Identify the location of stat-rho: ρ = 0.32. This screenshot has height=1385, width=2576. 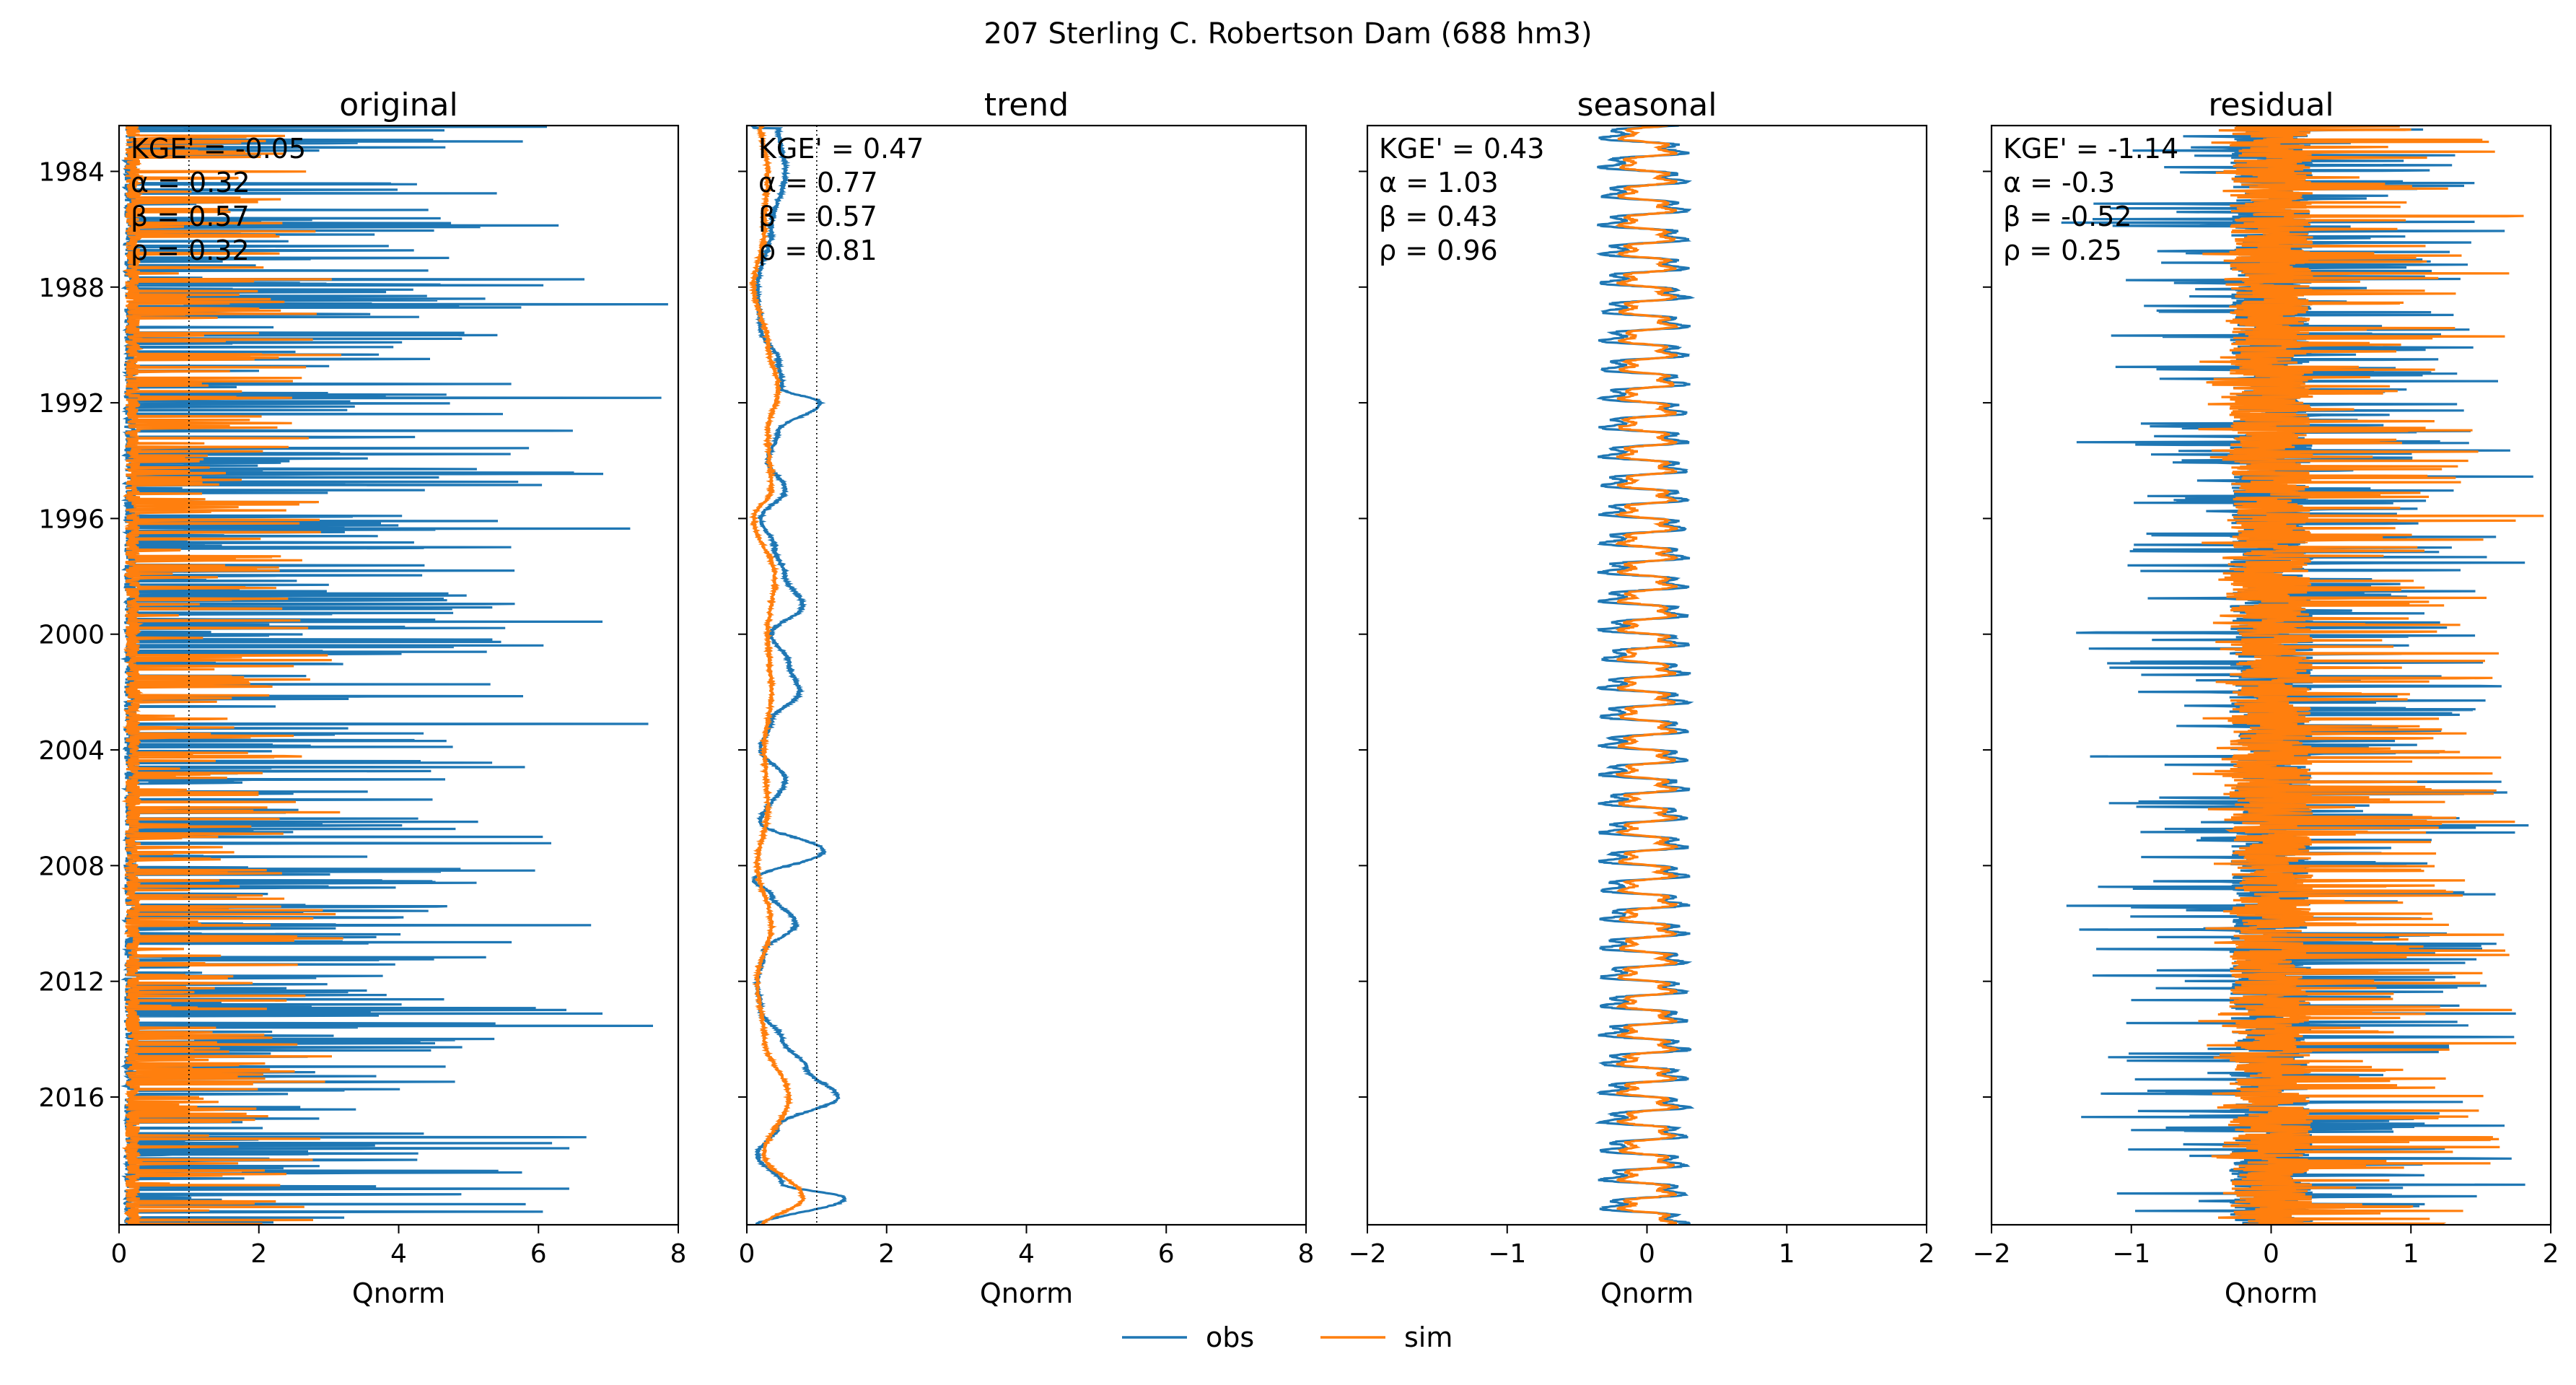
(190, 250).